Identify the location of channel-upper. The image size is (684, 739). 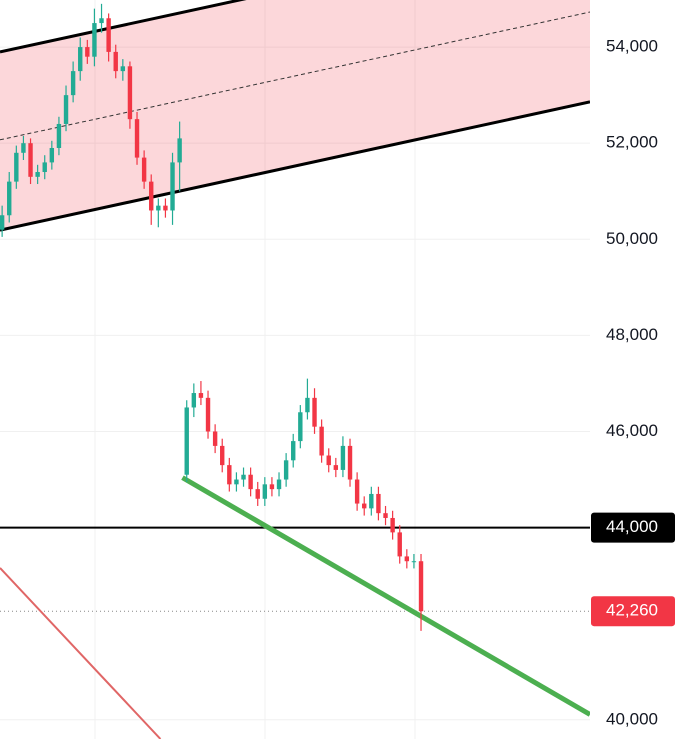
(123, 27).